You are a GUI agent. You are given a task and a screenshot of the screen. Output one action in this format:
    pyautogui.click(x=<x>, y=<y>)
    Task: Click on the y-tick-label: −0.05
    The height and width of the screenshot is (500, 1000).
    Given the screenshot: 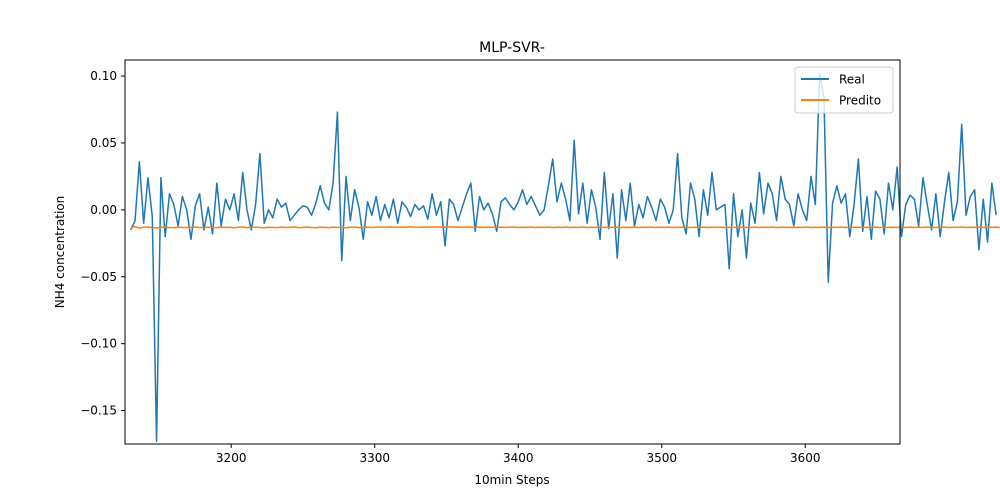 What is the action you would take?
    pyautogui.click(x=98, y=277)
    